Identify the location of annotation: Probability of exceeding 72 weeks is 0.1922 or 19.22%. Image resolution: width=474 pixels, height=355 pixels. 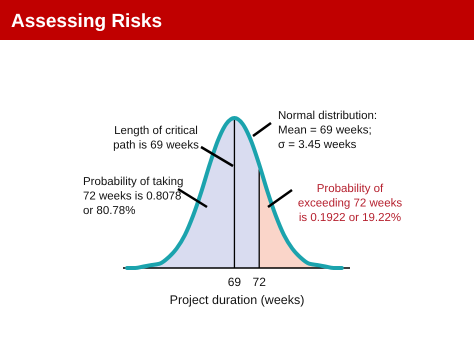
(350, 203).